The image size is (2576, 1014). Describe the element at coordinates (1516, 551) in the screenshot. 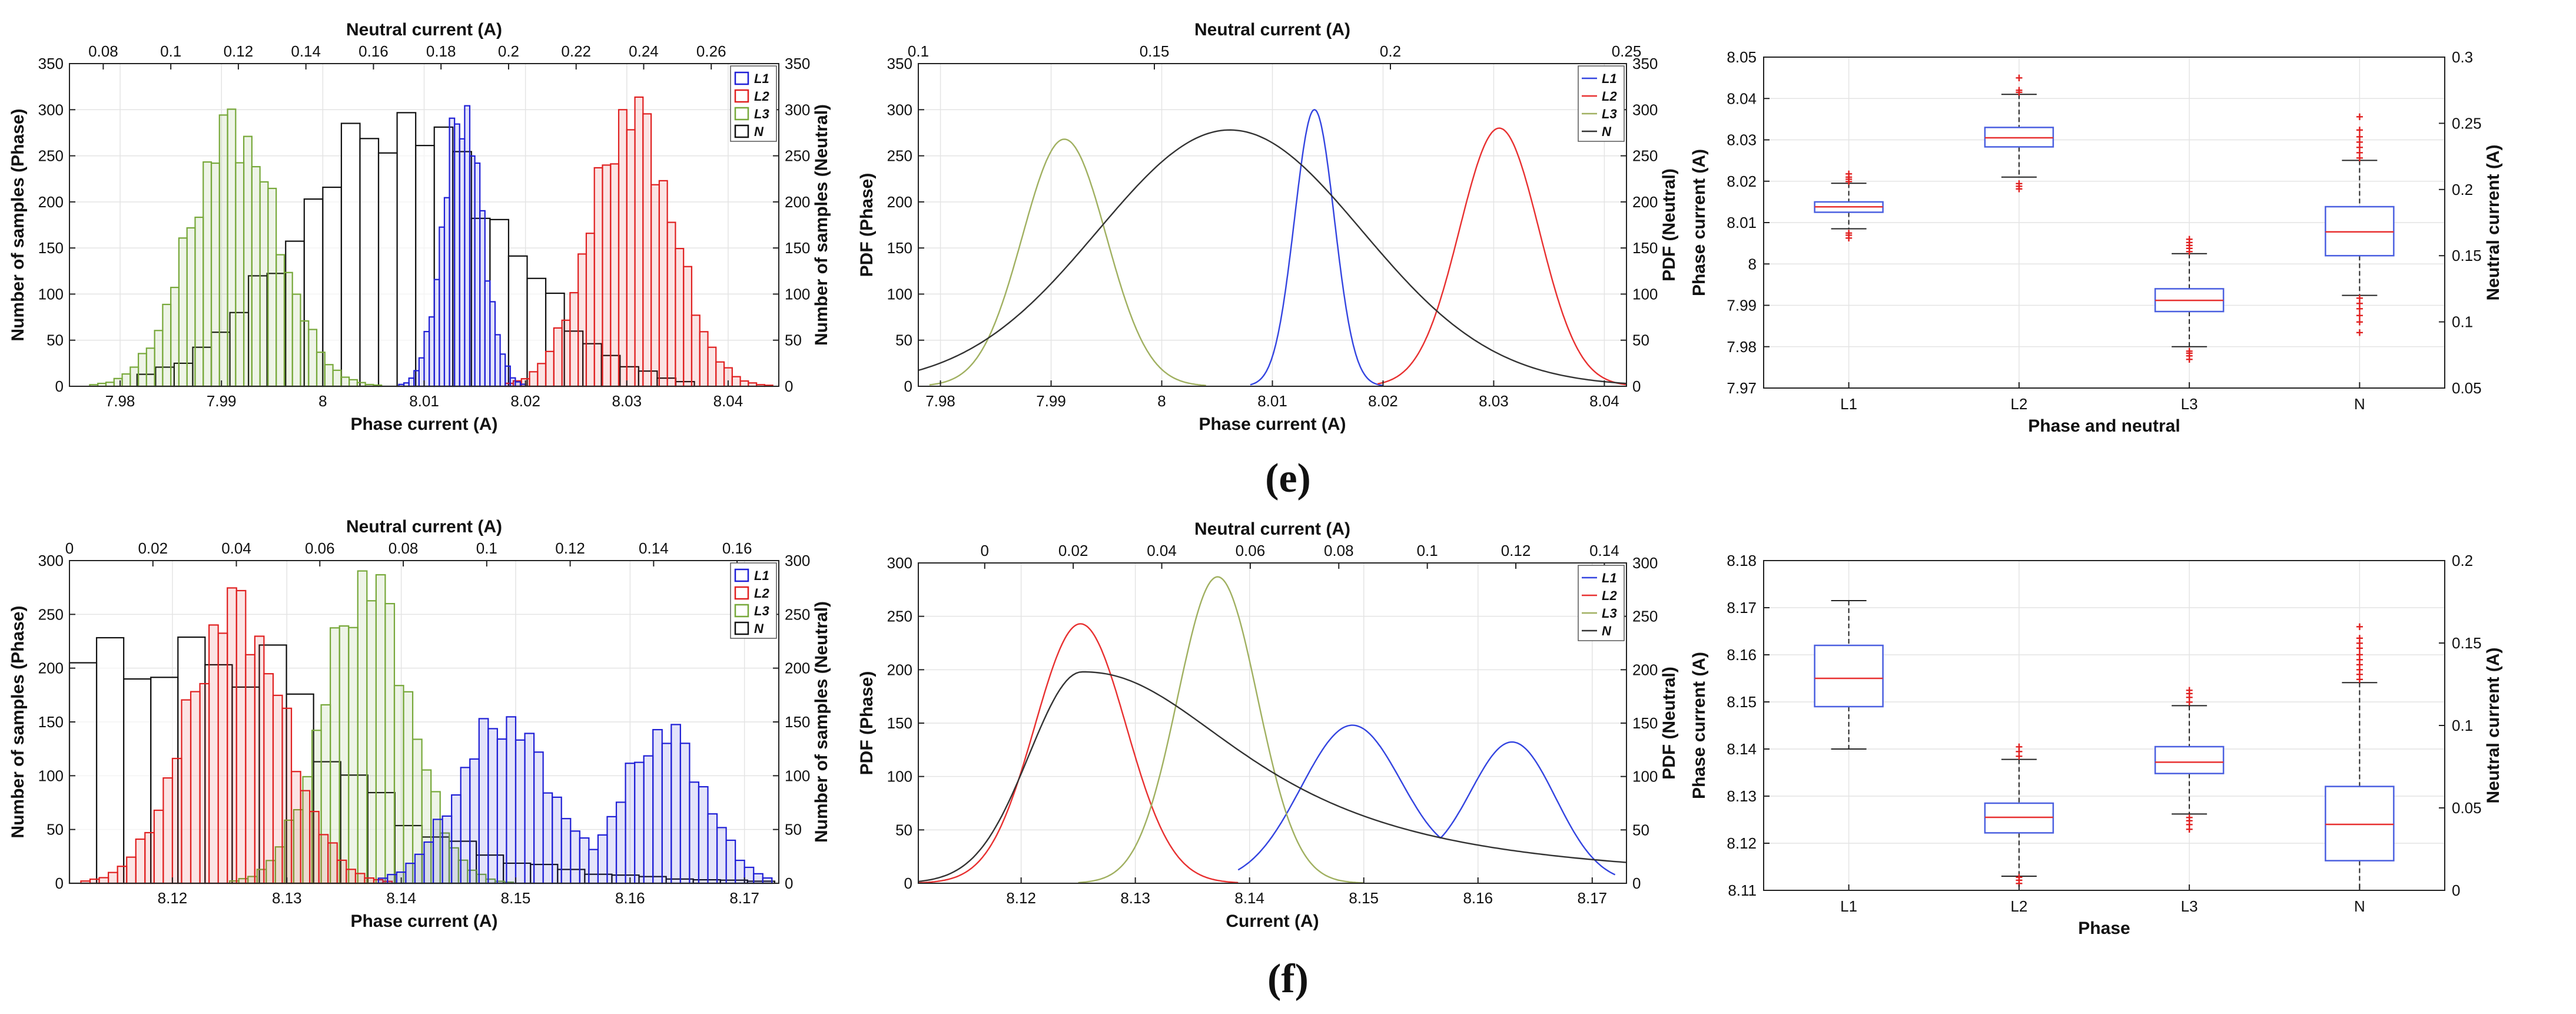

I see `f-pdf-x2tick-label: 0.12` at that location.